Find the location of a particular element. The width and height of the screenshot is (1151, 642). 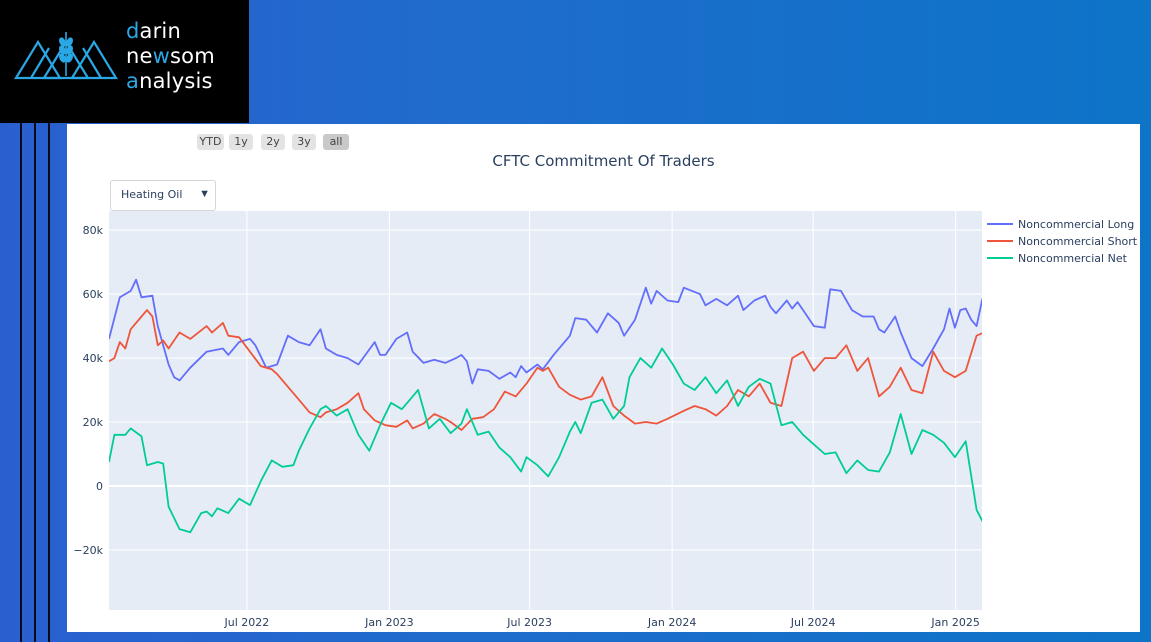

y-tick-label: 60k is located at coordinates (93, 294).